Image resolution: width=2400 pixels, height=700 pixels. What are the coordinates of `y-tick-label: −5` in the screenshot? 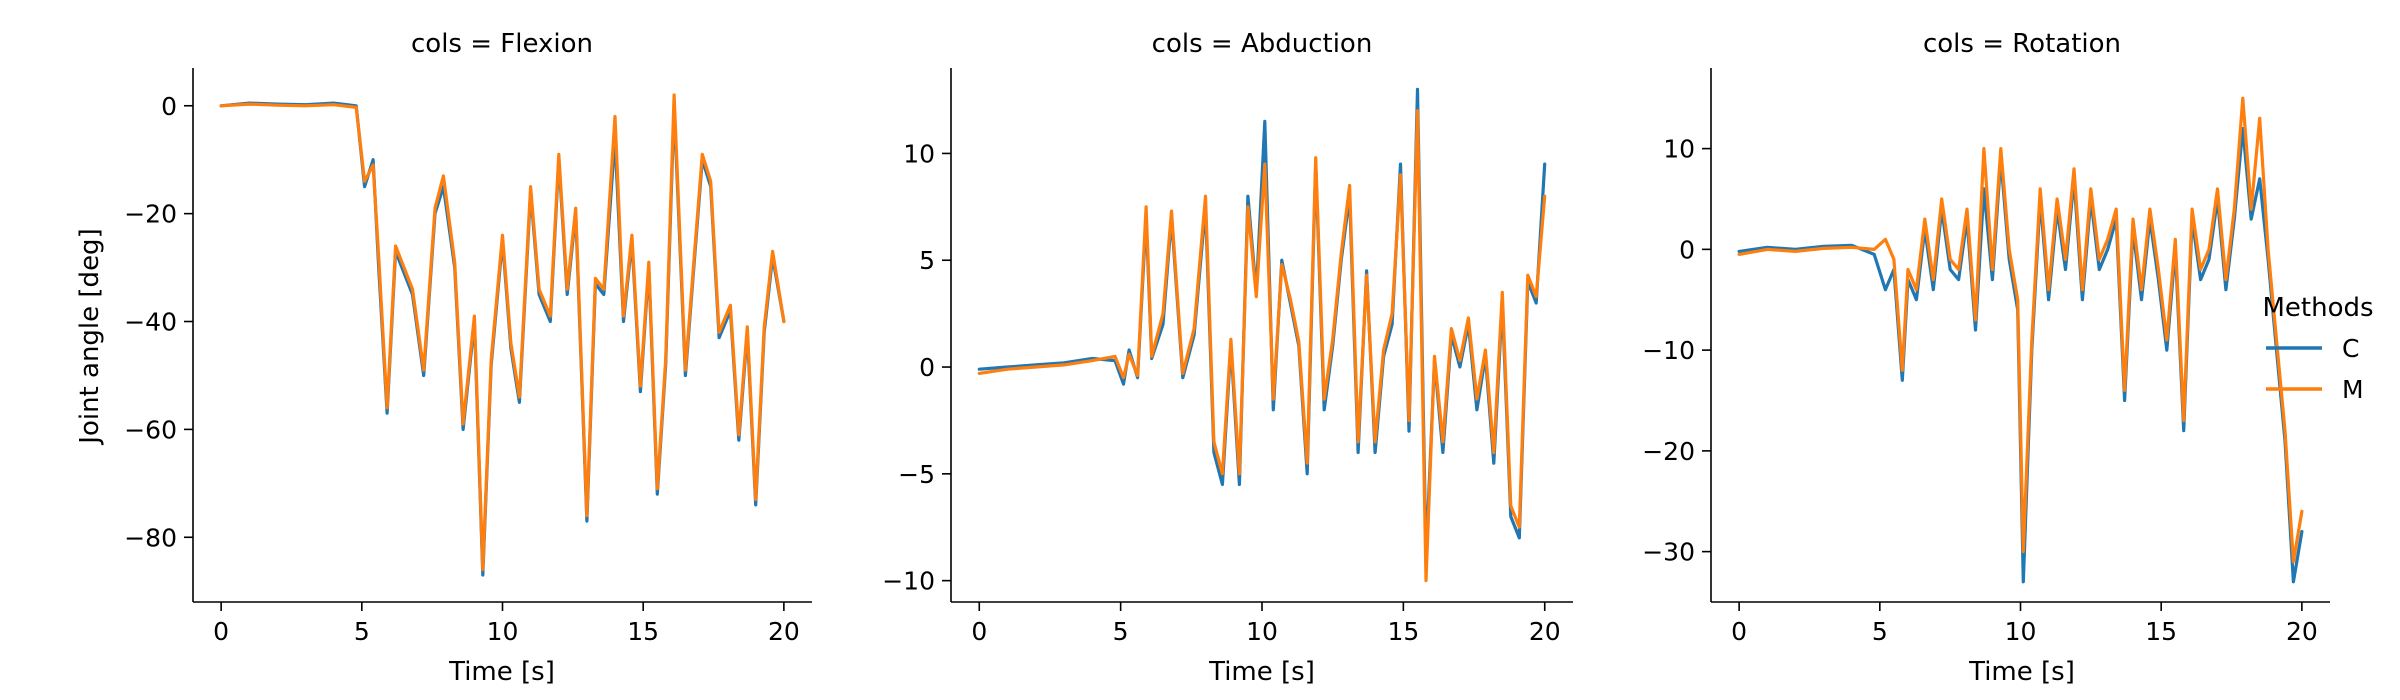 It's located at (916, 474).